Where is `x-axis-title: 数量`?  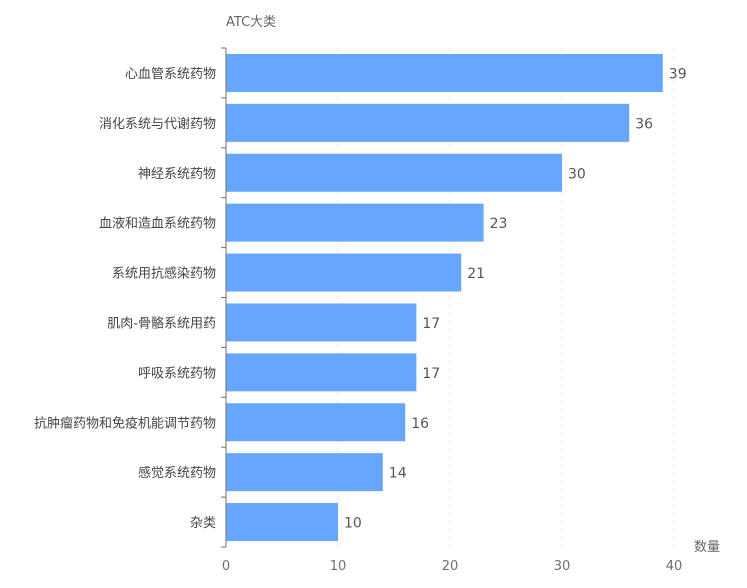
x-axis-title: 数量 is located at coordinates (707, 547).